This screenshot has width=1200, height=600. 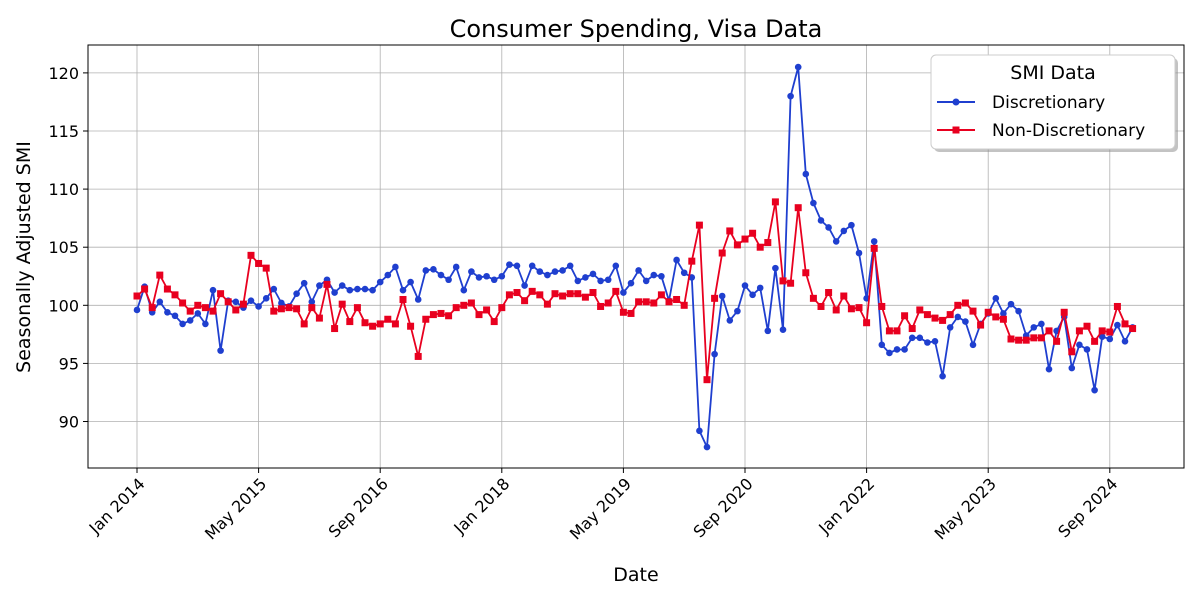 I want to click on legend-title: SMI Data, so click(x=1052, y=73).